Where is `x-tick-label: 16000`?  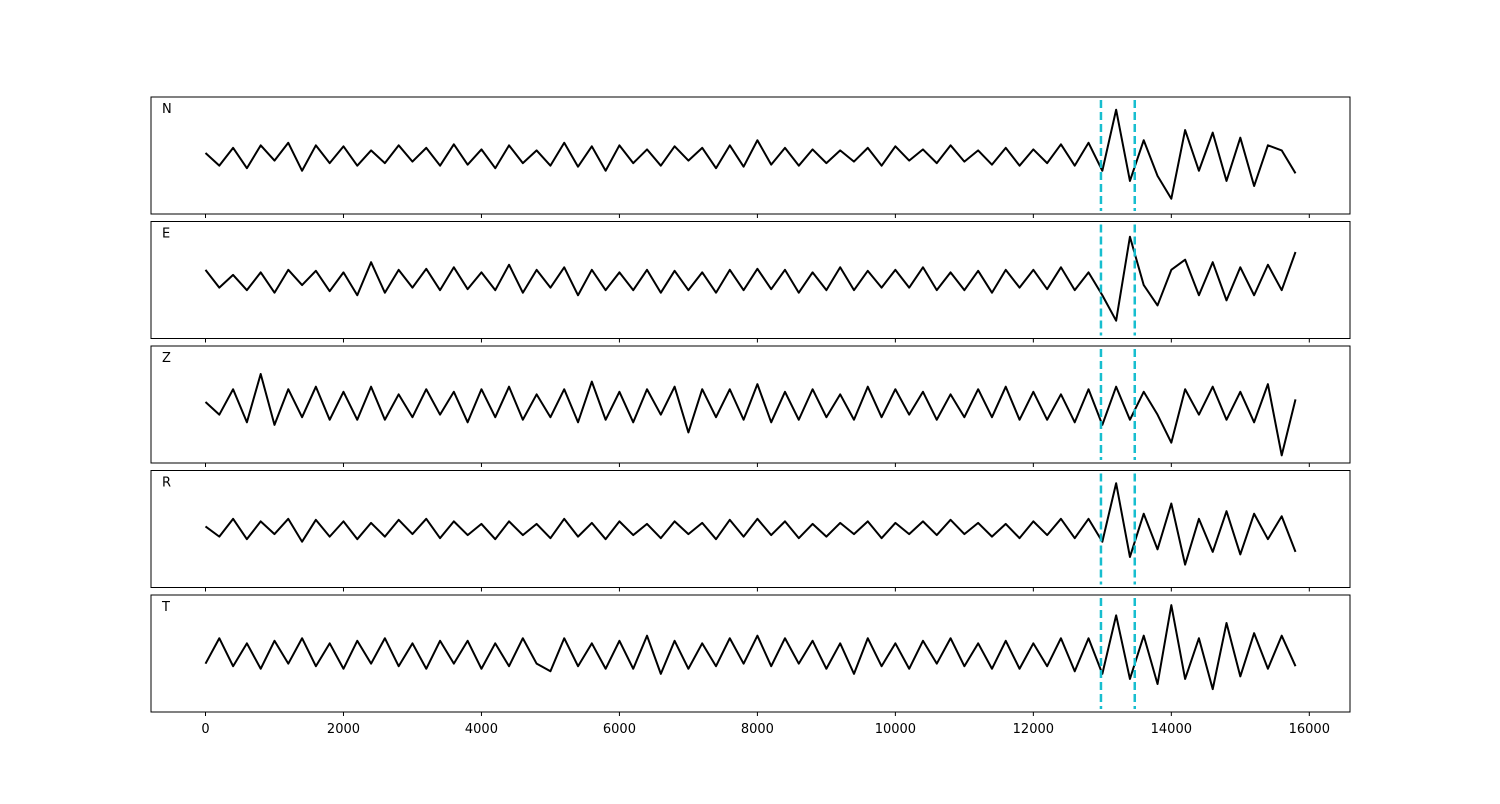
x-tick-label: 16000 is located at coordinates (1309, 729).